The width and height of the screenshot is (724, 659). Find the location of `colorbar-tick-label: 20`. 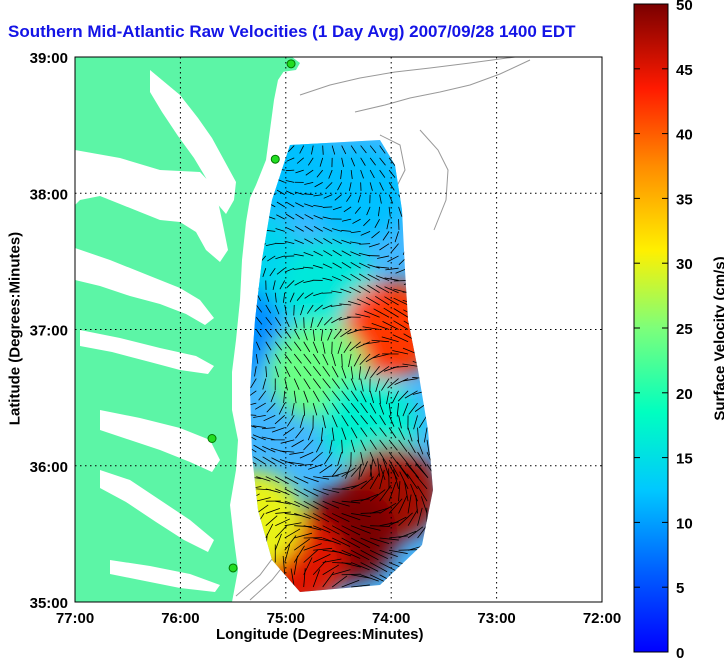

colorbar-tick-label: 20 is located at coordinates (684, 394).